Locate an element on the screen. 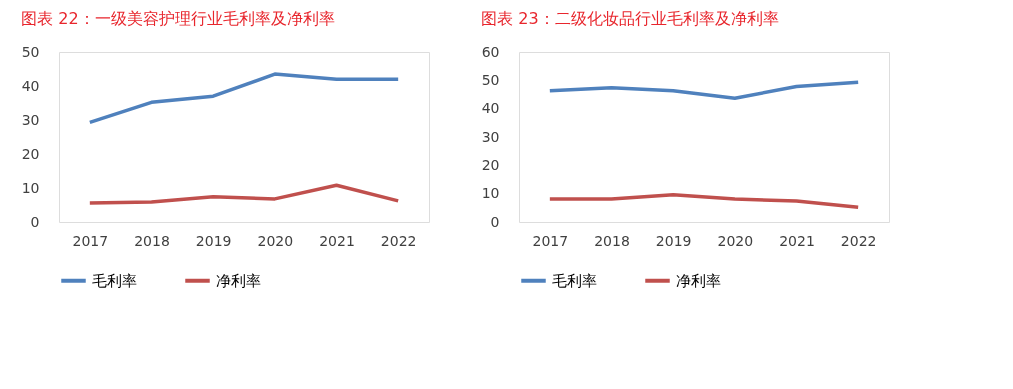 The image size is (1013, 389). y-tick-label: 60 is located at coordinates (490, 51).